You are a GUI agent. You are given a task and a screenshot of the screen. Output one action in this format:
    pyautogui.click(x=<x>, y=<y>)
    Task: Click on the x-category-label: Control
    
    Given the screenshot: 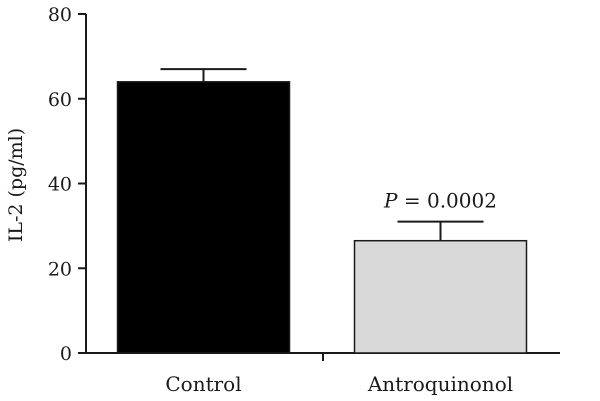 What is the action you would take?
    pyautogui.click(x=203, y=384)
    